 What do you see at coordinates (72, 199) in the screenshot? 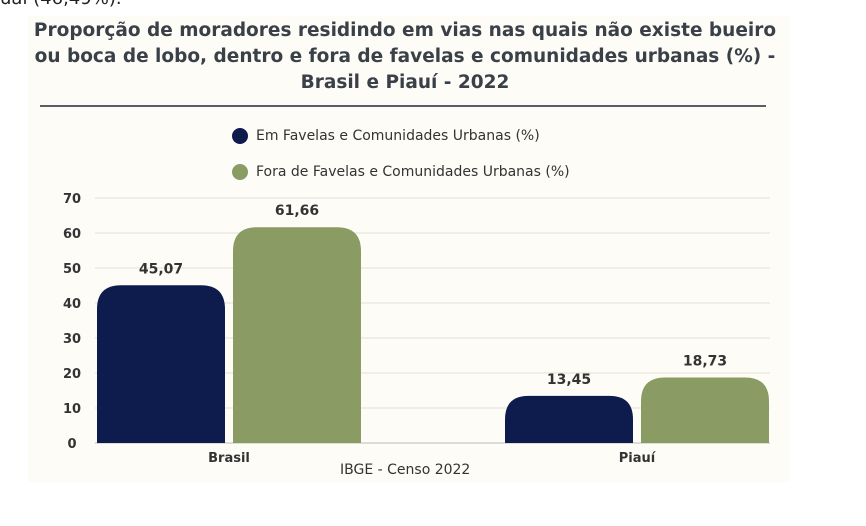
I see `y-tick-label: 70` at bounding box center [72, 199].